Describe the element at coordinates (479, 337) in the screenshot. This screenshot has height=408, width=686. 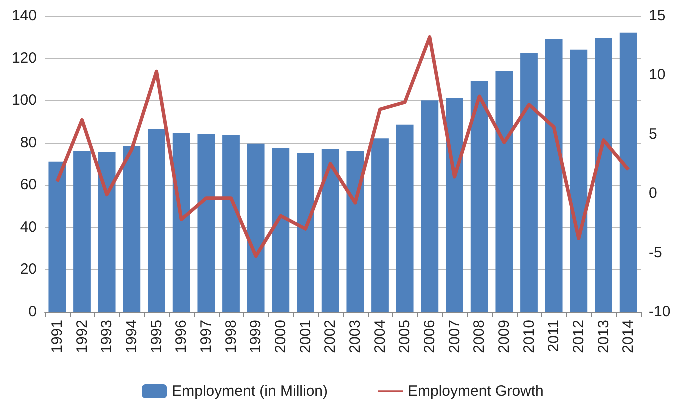
I see `x-tick-label: 2008` at that location.